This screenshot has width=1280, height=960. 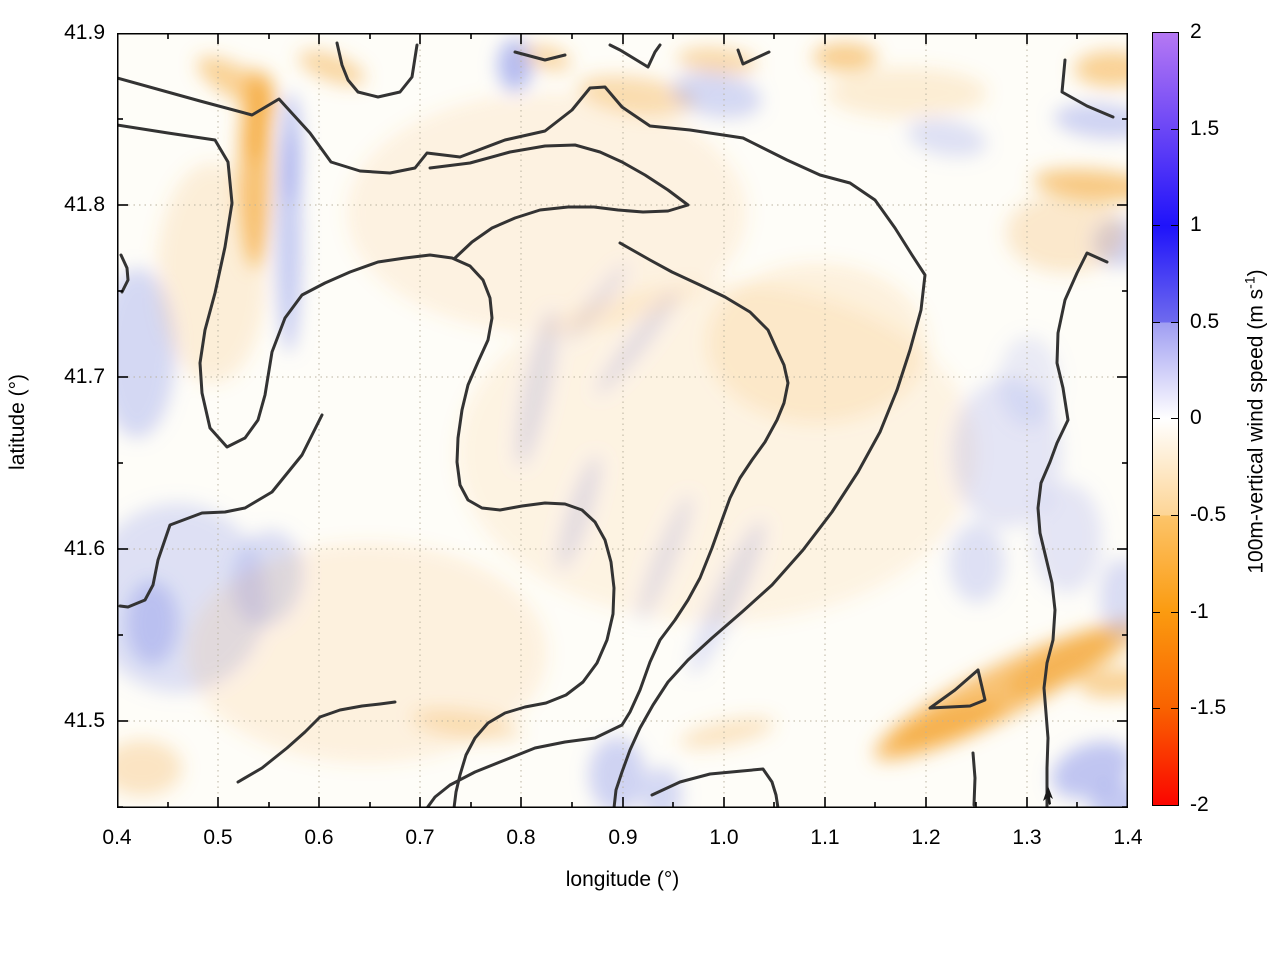 What do you see at coordinates (1256, 273) in the screenshot?
I see `colorbar-title-close: )` at bounding box center [1256, 273].